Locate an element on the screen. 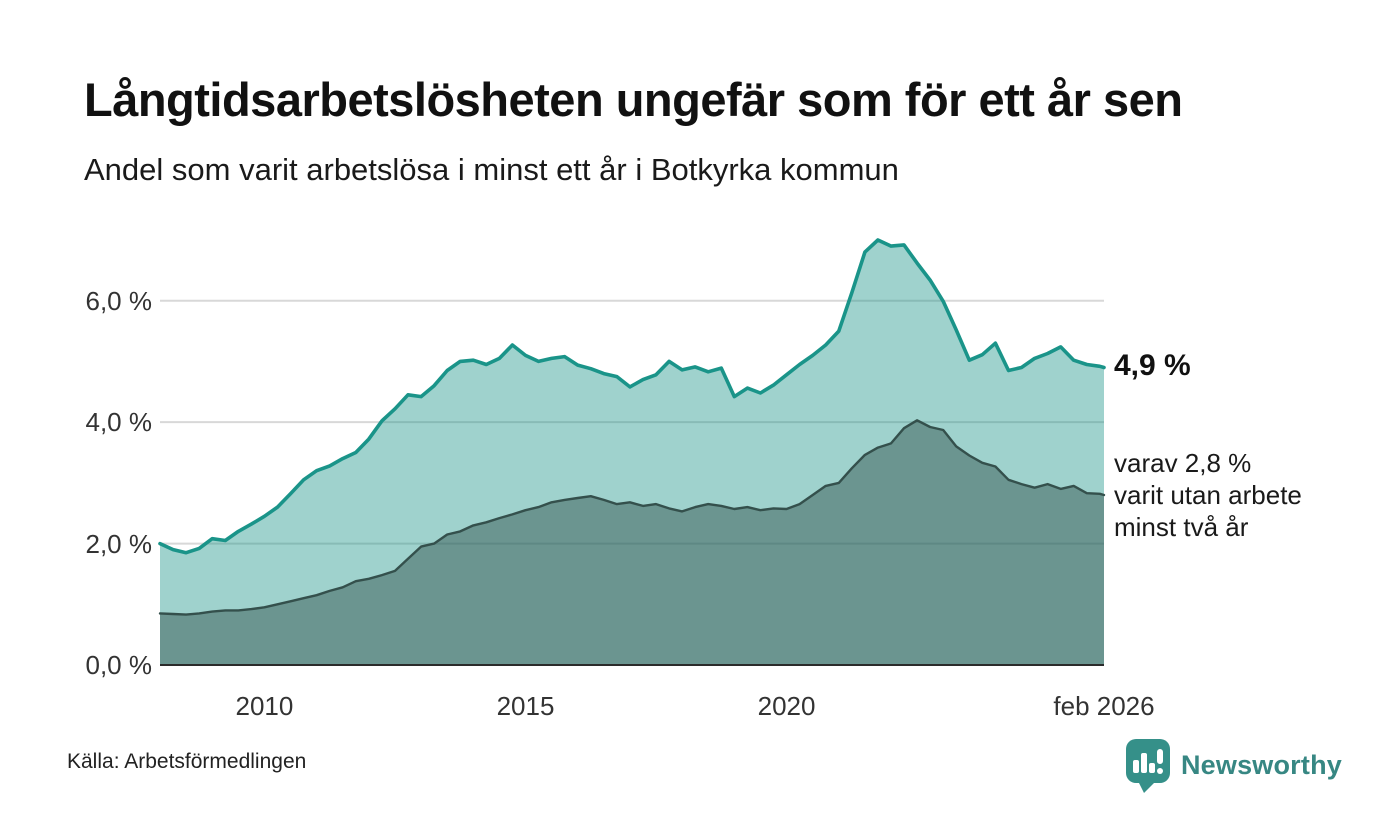  newsworthy-logo: Newsworthy is located at coordinates (1233, 765).